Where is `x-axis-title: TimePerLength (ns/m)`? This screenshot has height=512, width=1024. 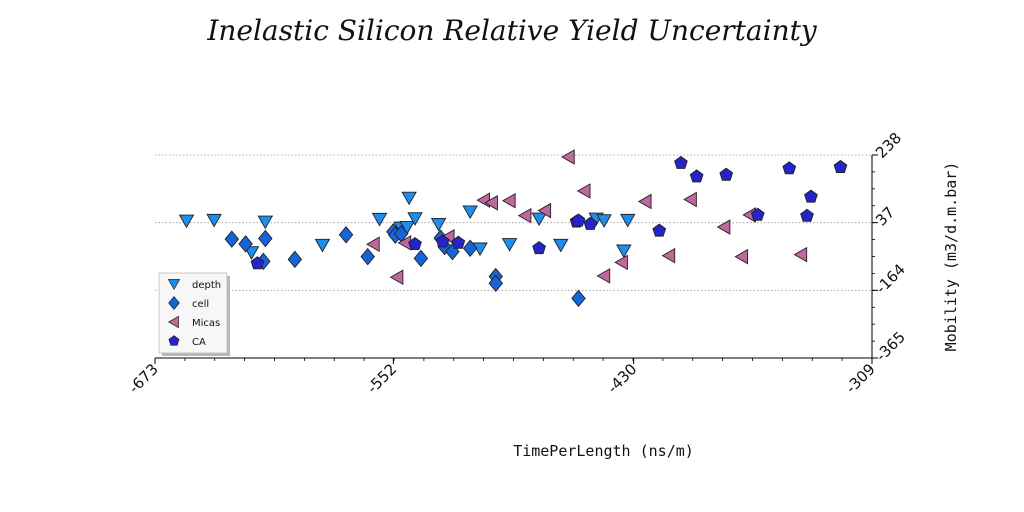
x-axis-title: TimePerLength (ns/m) is located at coordinates (603, 451).